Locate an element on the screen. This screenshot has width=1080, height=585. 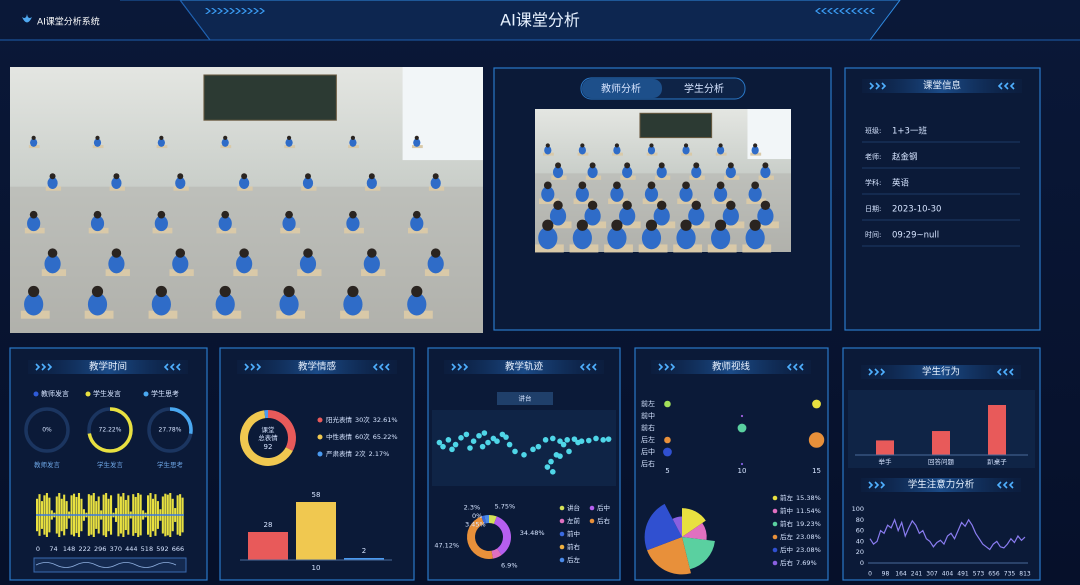
panel-title: 教师视线 is located at coordinates (731, 367).